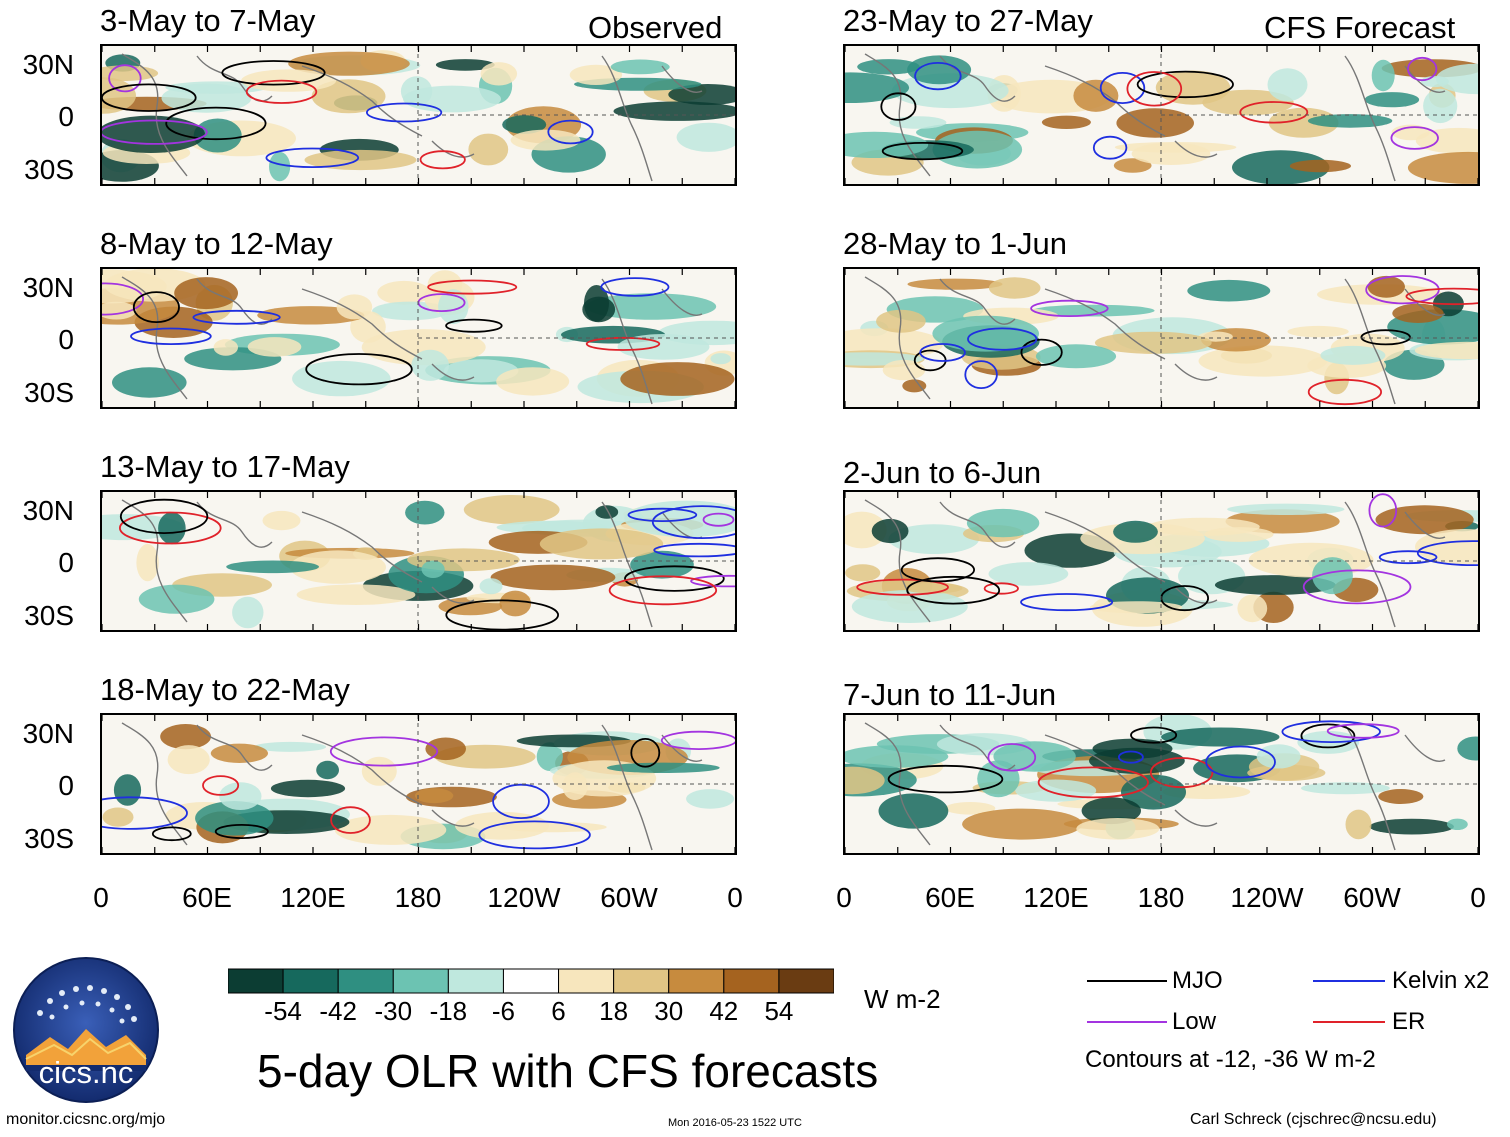 The width and height of the screenshot is (1510, 1137). I want to click on map-canvas, so click(1161, 784).